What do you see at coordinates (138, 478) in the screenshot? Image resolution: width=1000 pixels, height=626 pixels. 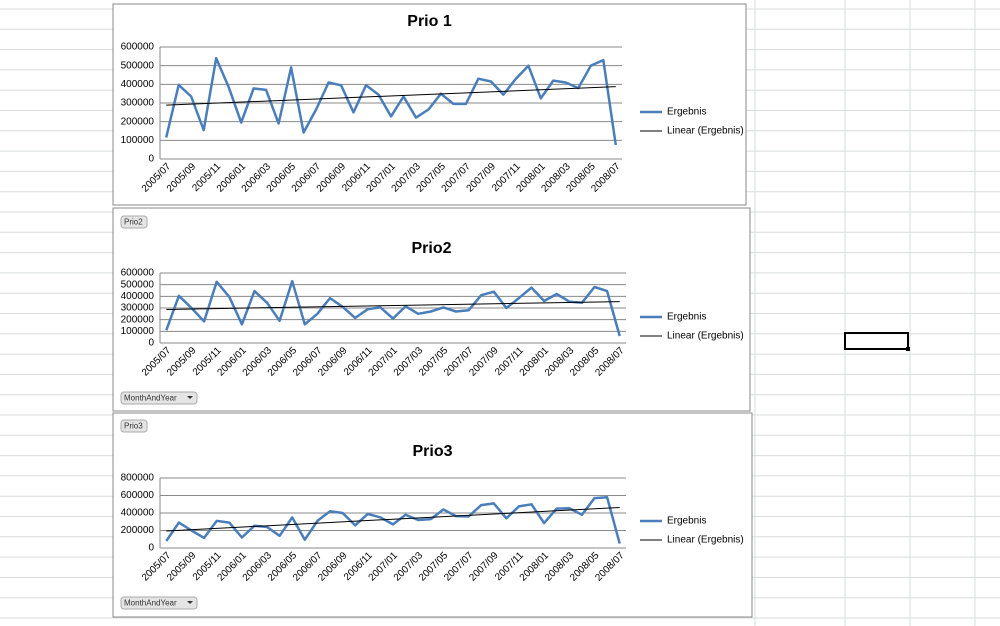 I see `y-tick-label: 800000` at bounding box center [138, 478].